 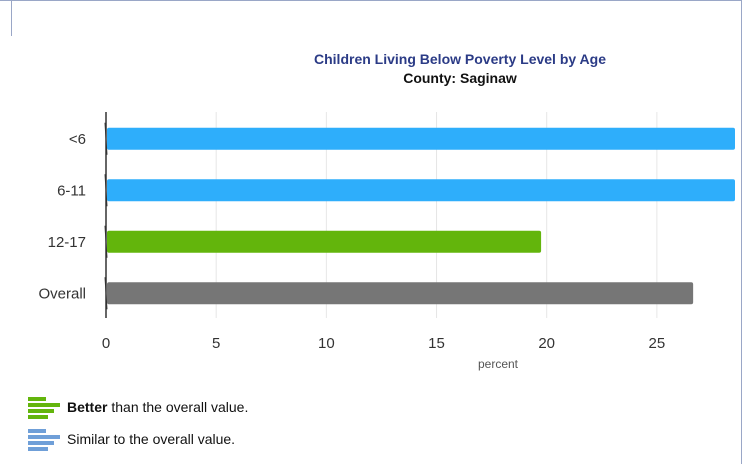 I want to click on category-label: <6, so click(x=77, y=139).